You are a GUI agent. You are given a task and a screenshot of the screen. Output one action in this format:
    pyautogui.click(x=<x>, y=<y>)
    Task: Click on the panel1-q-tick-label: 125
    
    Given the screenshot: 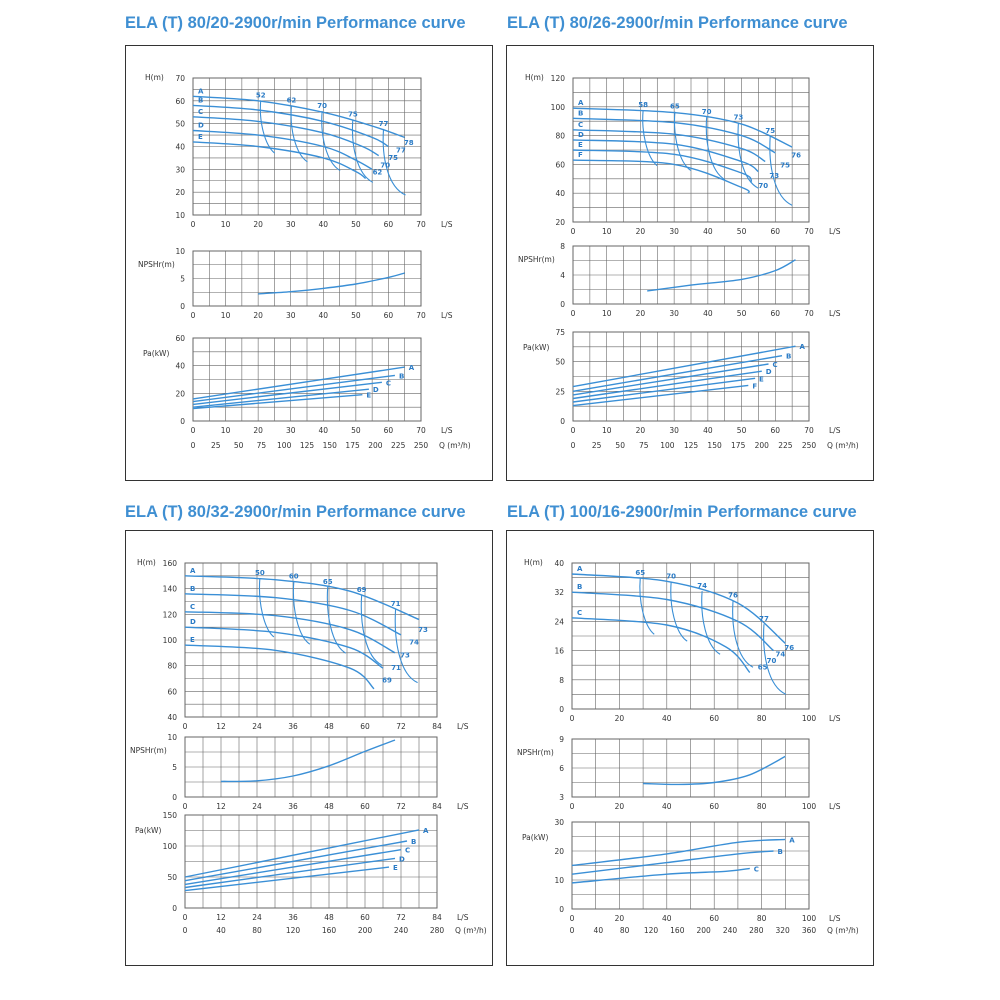 What is the action you would take?
    pyautogui.click(x=307, y=445)
    